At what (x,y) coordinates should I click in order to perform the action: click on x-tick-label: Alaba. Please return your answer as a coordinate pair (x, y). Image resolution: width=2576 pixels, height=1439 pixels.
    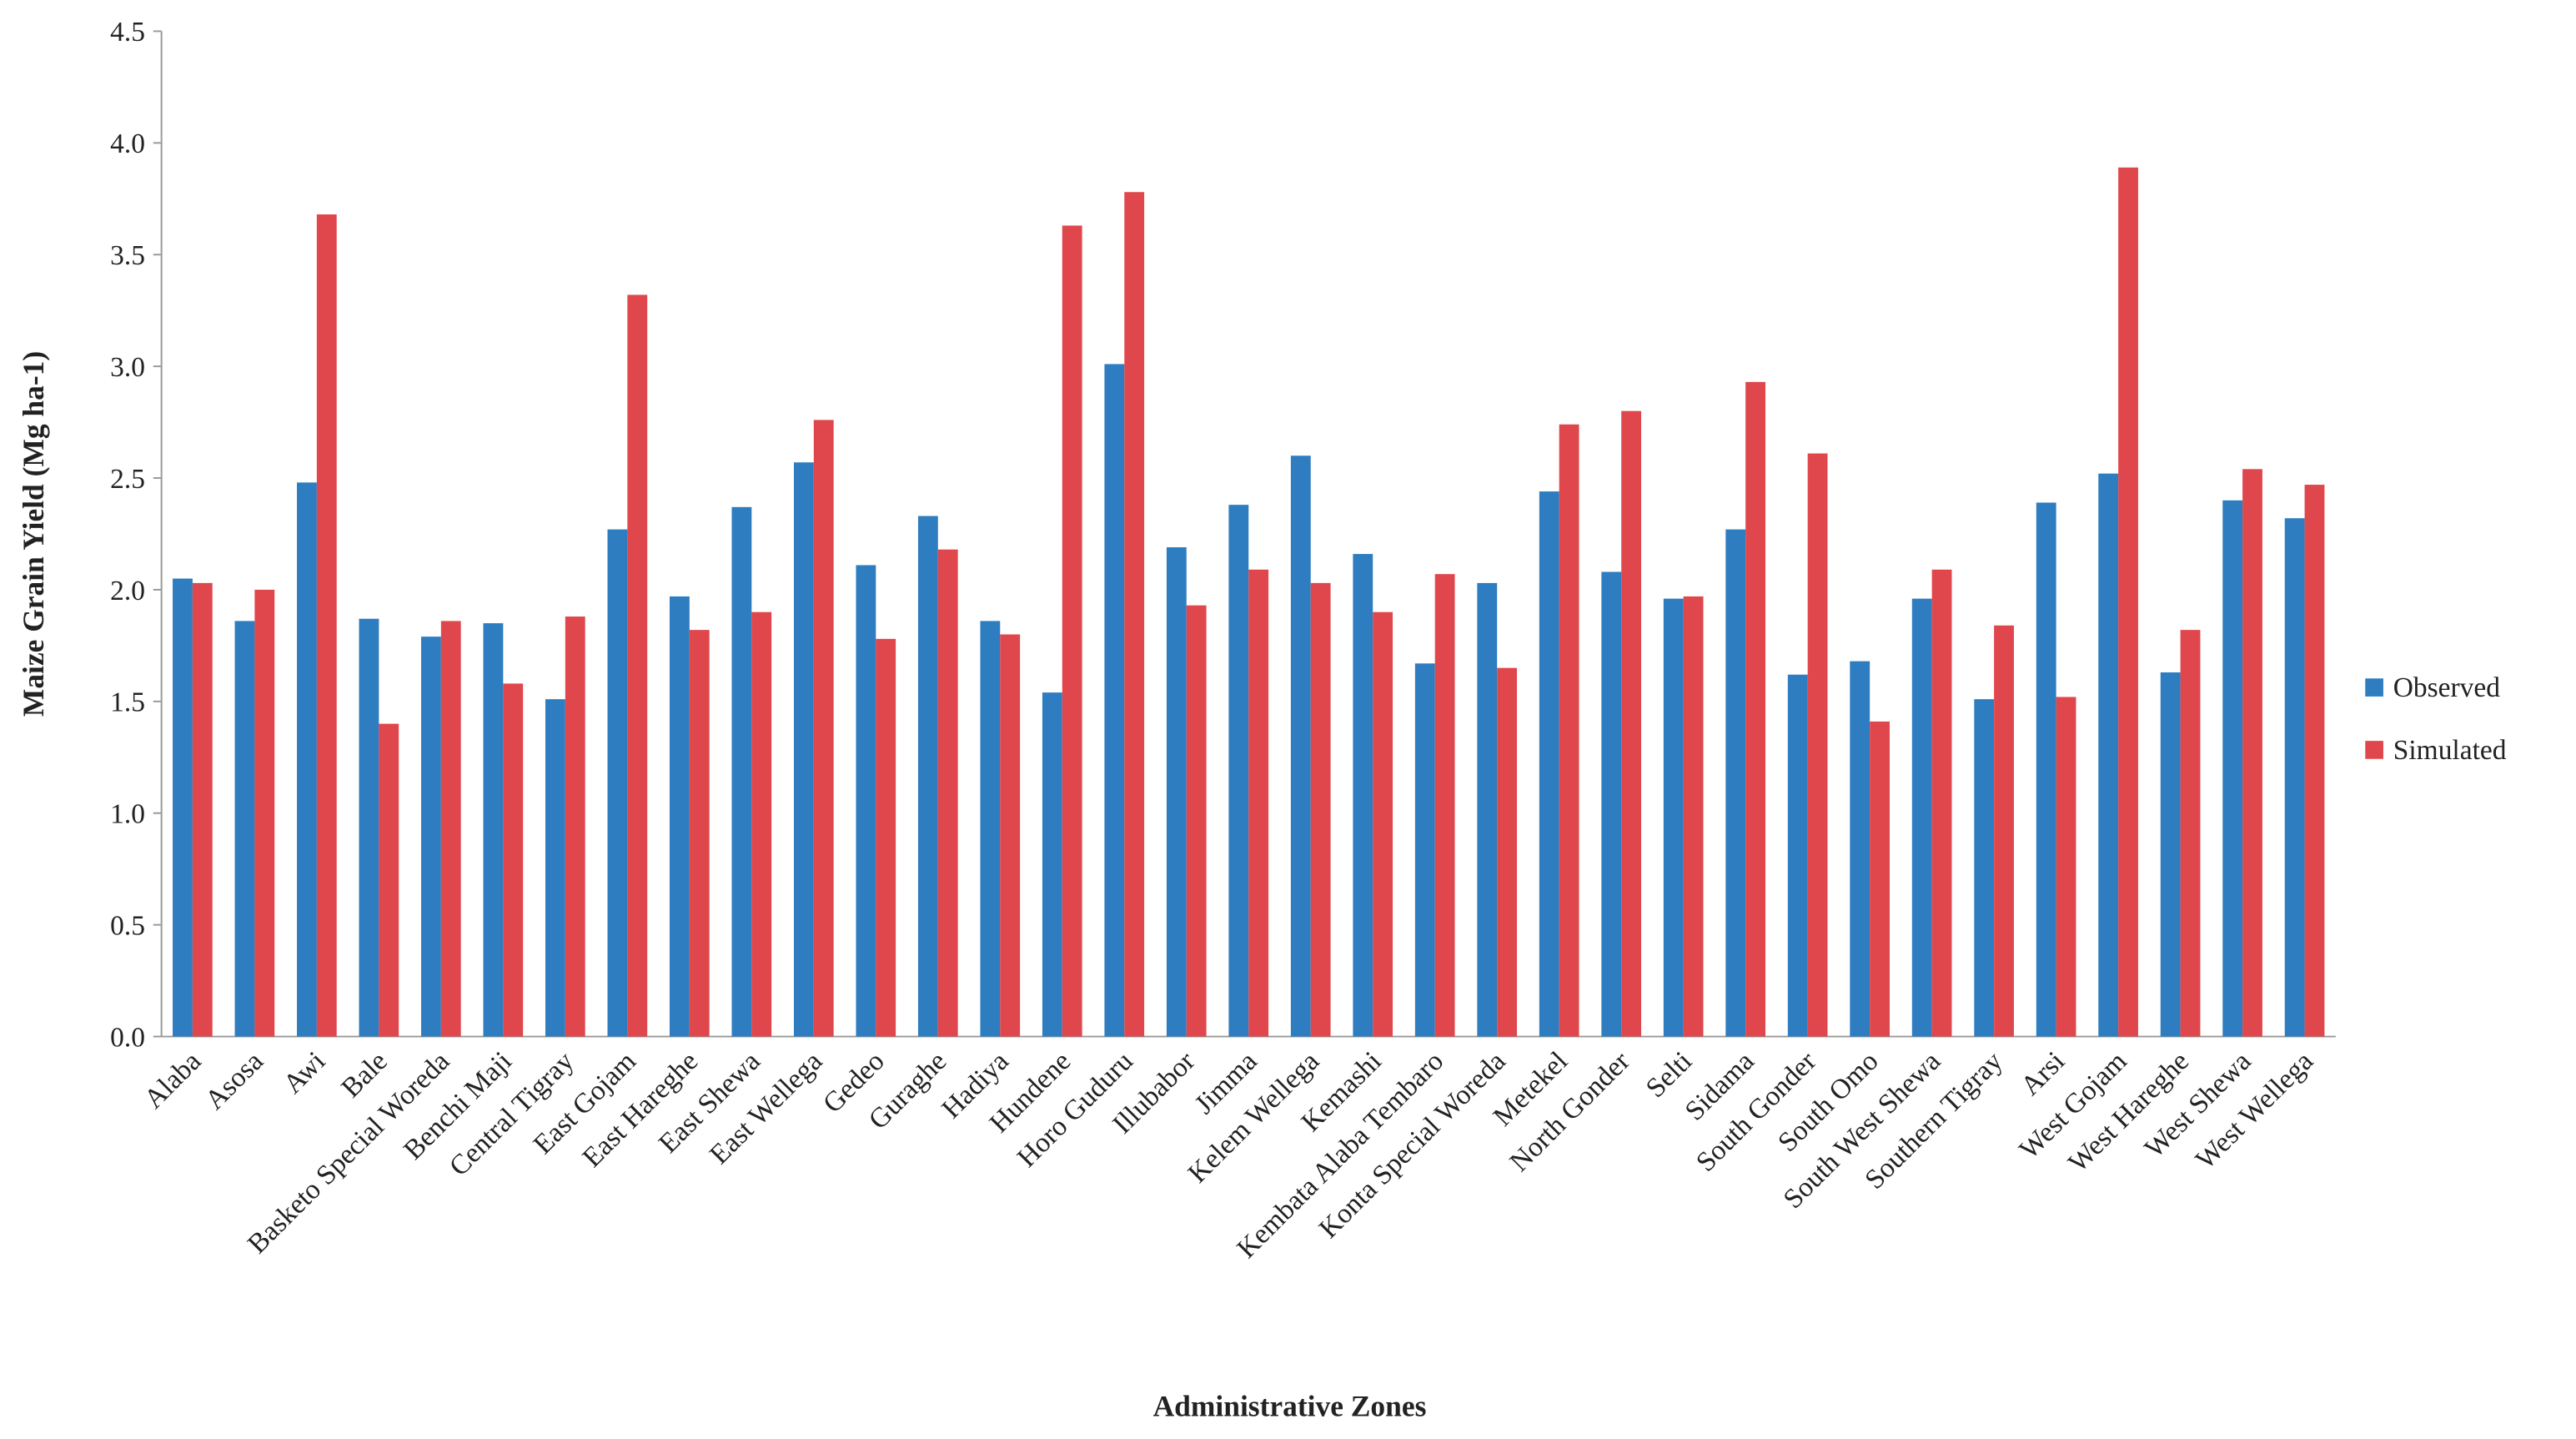
    Looking at the image, I should click on (173, 1079).